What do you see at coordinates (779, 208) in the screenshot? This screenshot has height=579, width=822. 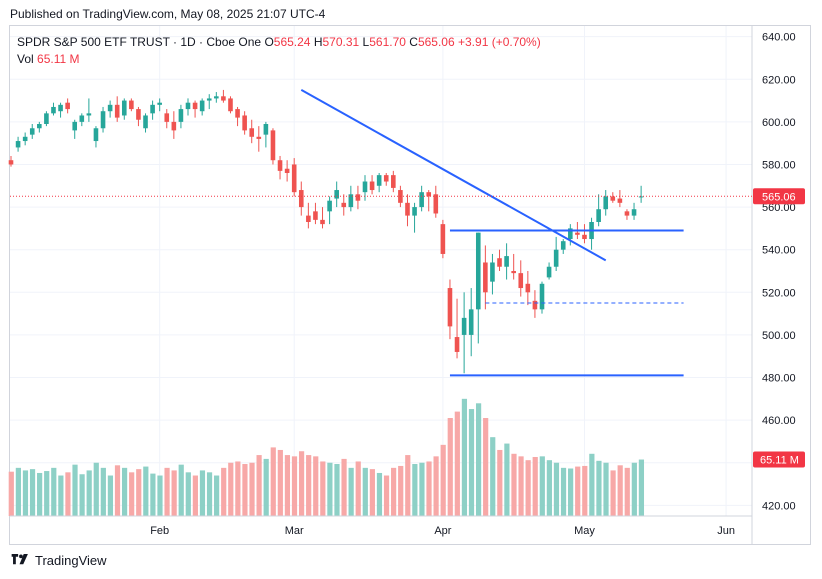 I see `price-tick-label: 560.00` at bounding box center [779, 208].